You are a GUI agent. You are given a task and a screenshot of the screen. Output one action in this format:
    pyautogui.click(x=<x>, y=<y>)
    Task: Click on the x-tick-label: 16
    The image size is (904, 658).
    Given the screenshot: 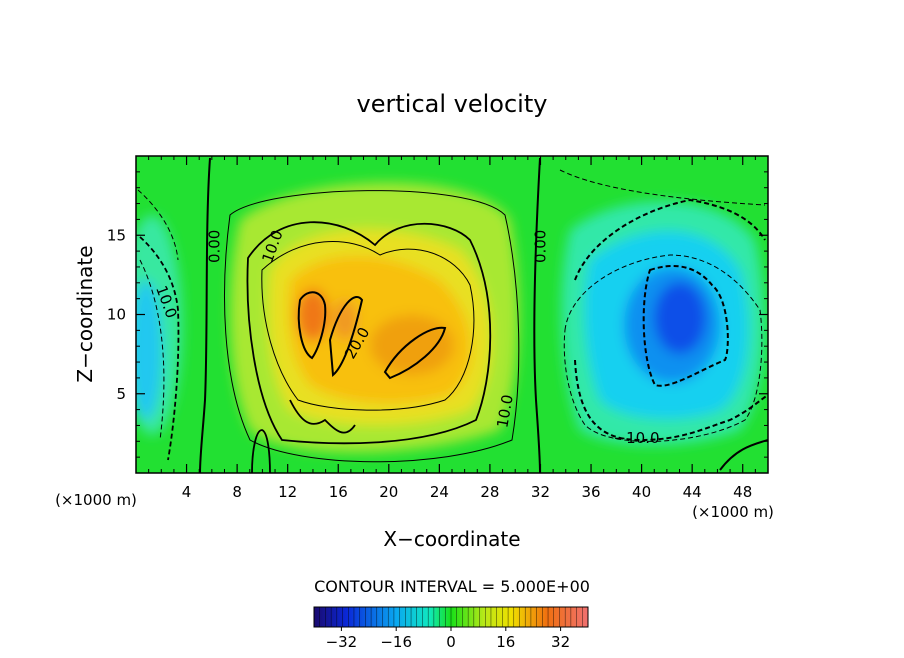 What is the action you would take?
    pyautogui.click(x=338, y=492)
    